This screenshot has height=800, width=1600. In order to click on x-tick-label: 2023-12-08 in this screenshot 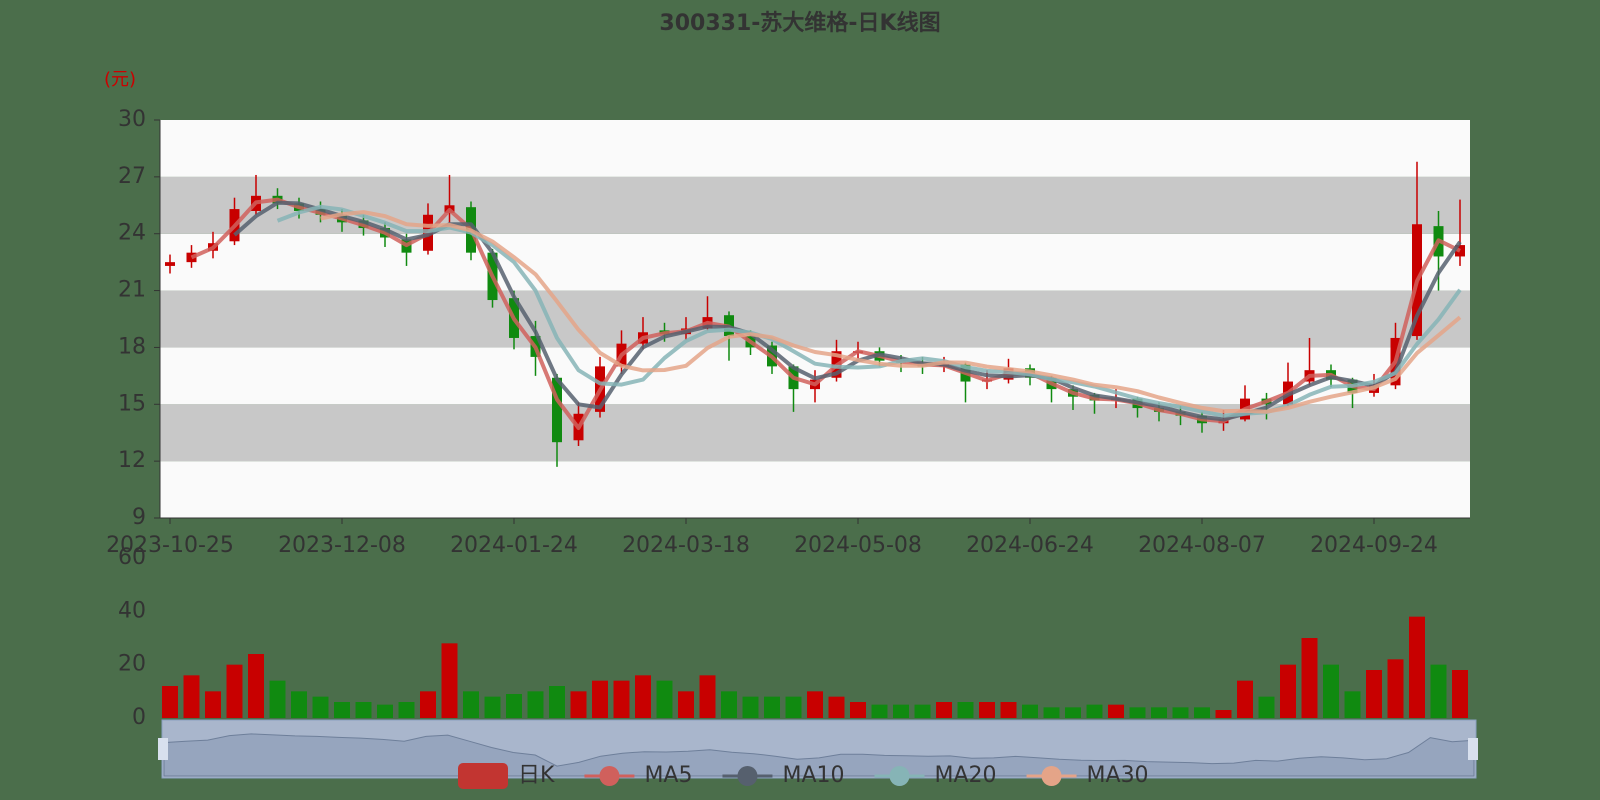, I will do `click(342, 545)`.